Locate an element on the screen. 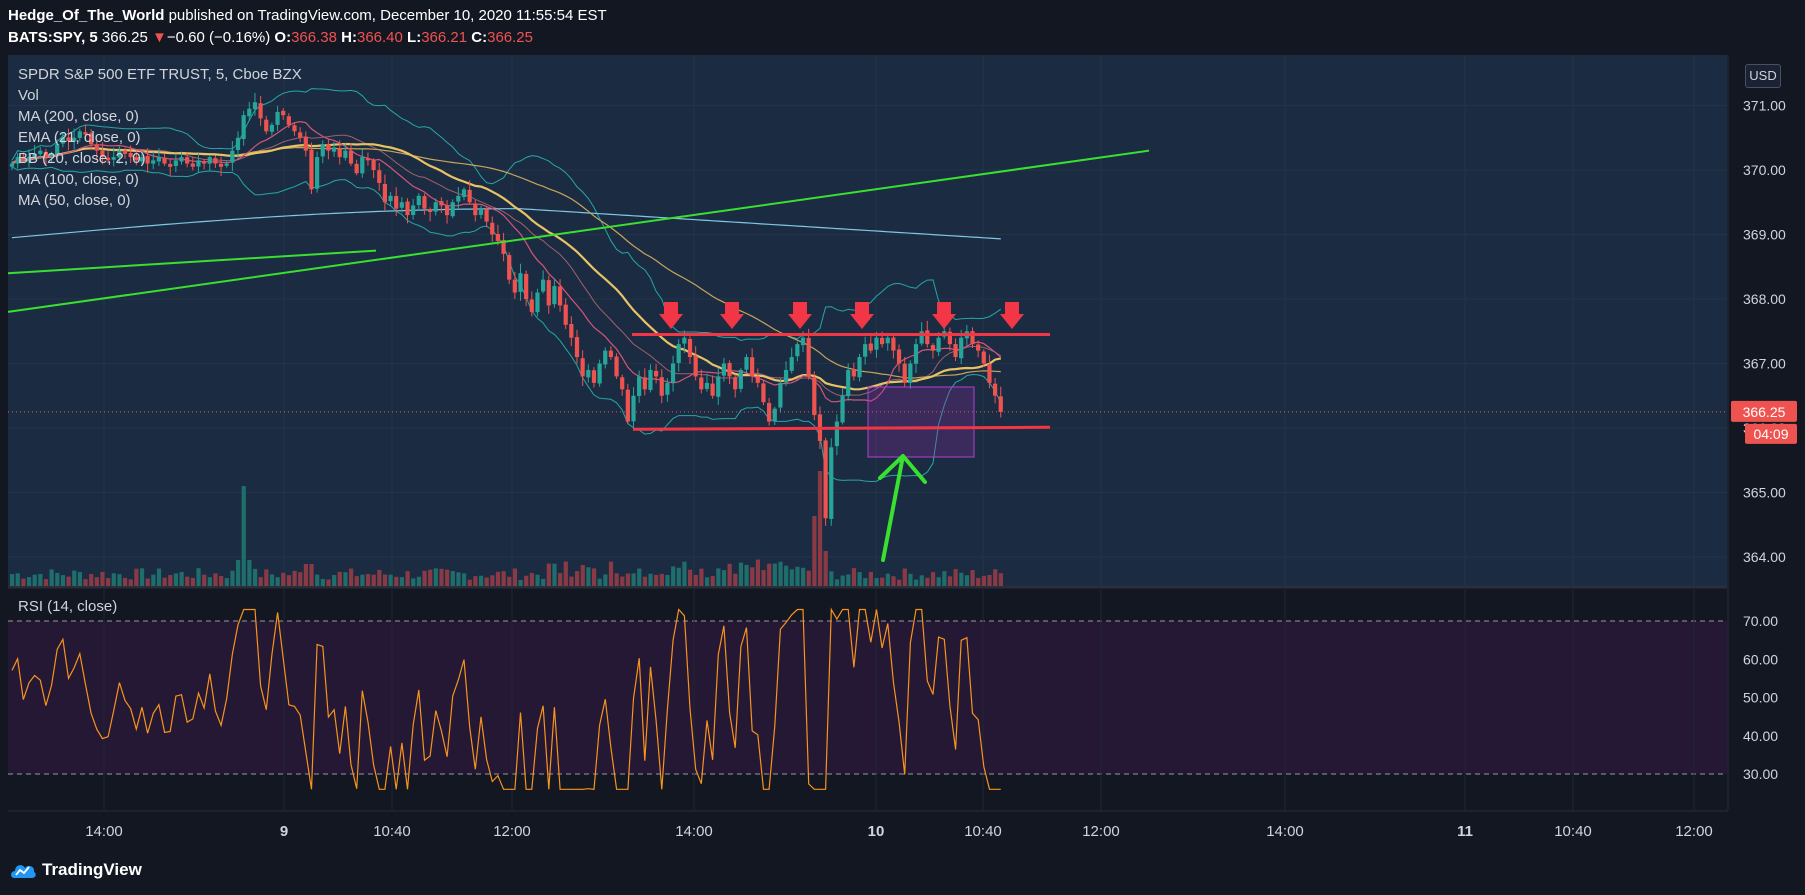 The width and height of the screenshot is (1805, 895). rsi-tick-label: 40.00 is located at coordinates (1760, 736).